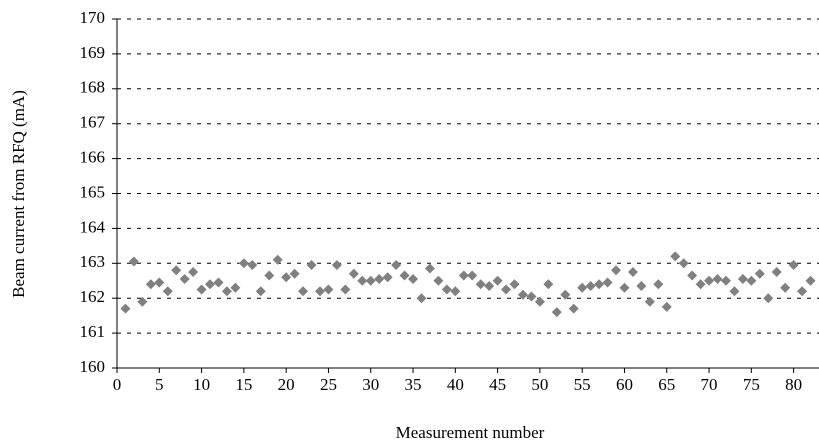  What do you see at coordinates (455, 384) in the screenshot?
I see `x-tick-label: 40` at bounding box center [455, 384].